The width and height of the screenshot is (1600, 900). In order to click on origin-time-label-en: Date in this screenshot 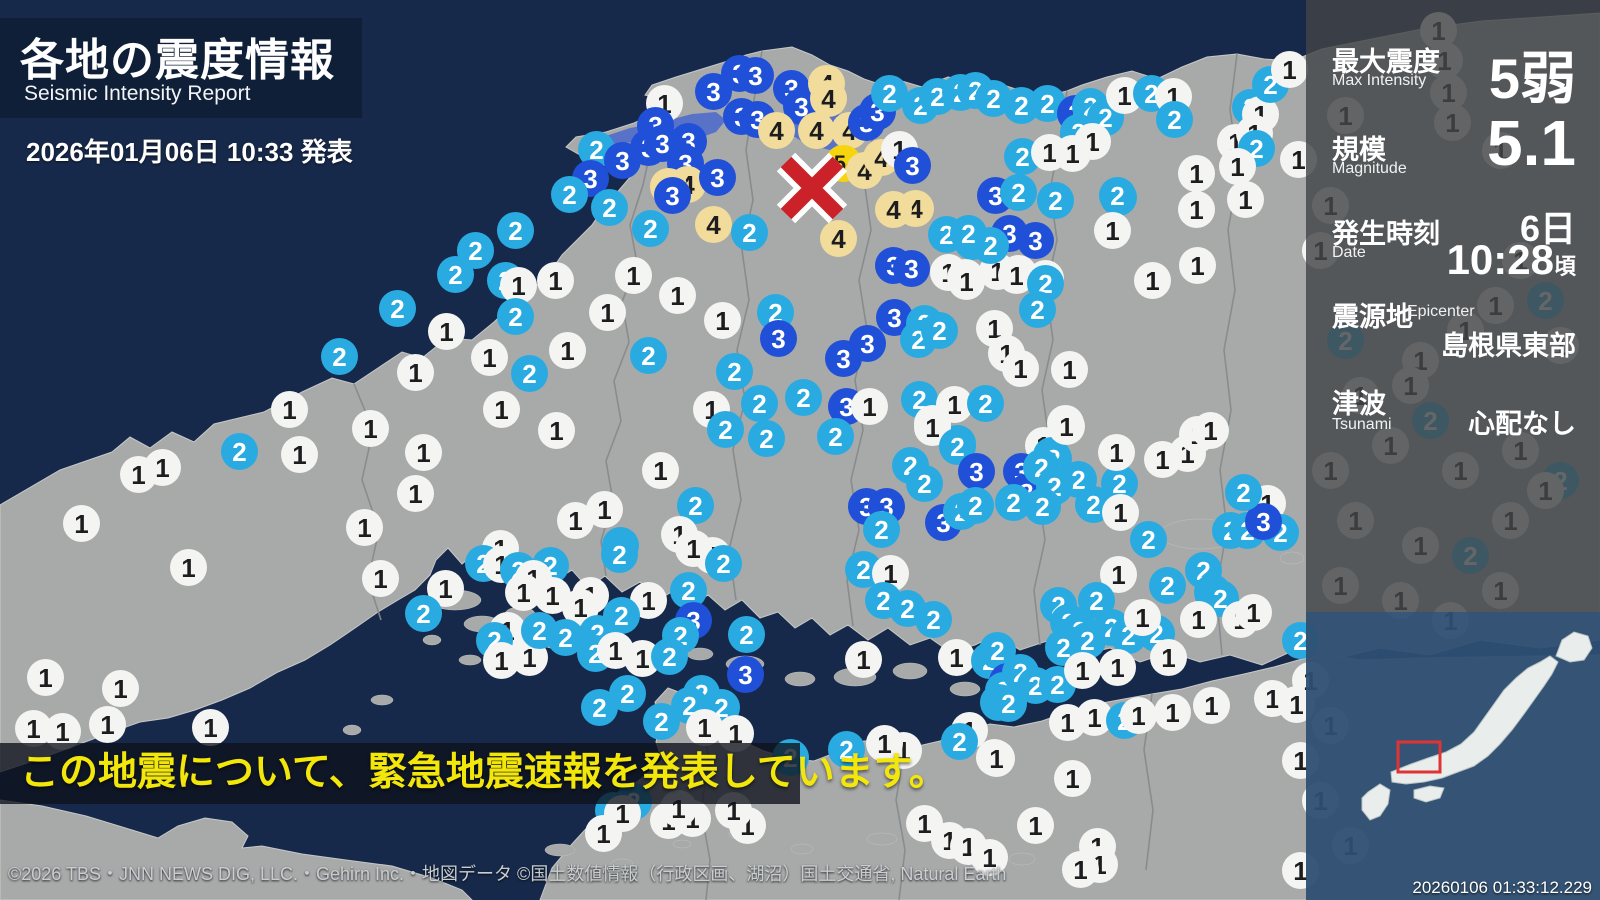, I will do `click(1349, 252)`.